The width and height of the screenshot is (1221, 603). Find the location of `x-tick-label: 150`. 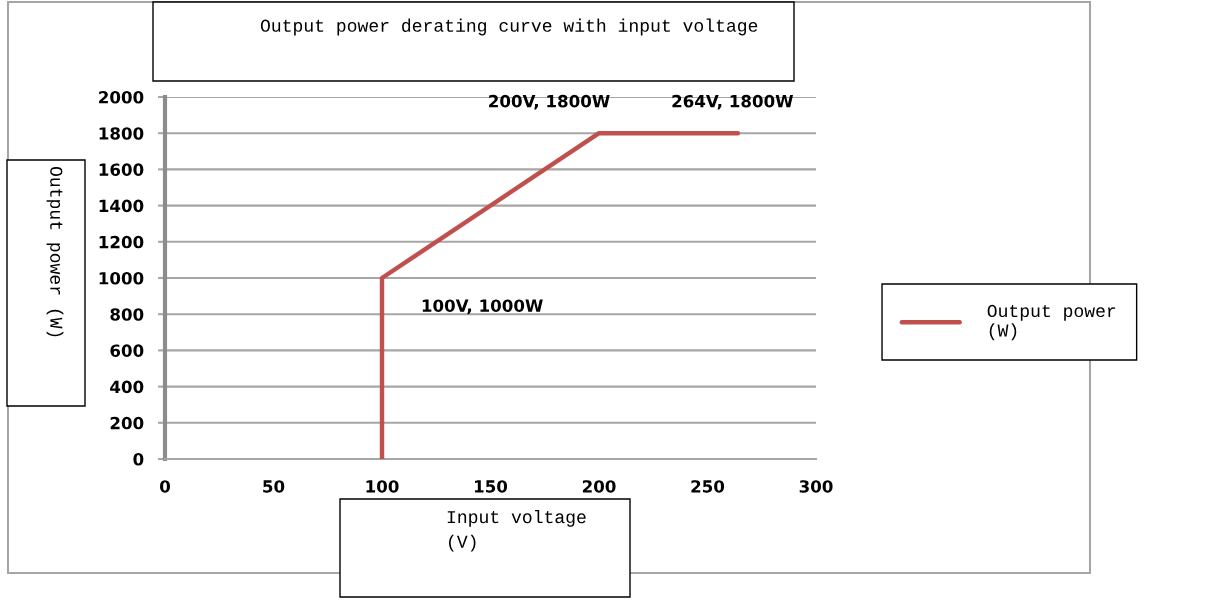

x-tick-label: 150 is located at coordinates (491, 486).